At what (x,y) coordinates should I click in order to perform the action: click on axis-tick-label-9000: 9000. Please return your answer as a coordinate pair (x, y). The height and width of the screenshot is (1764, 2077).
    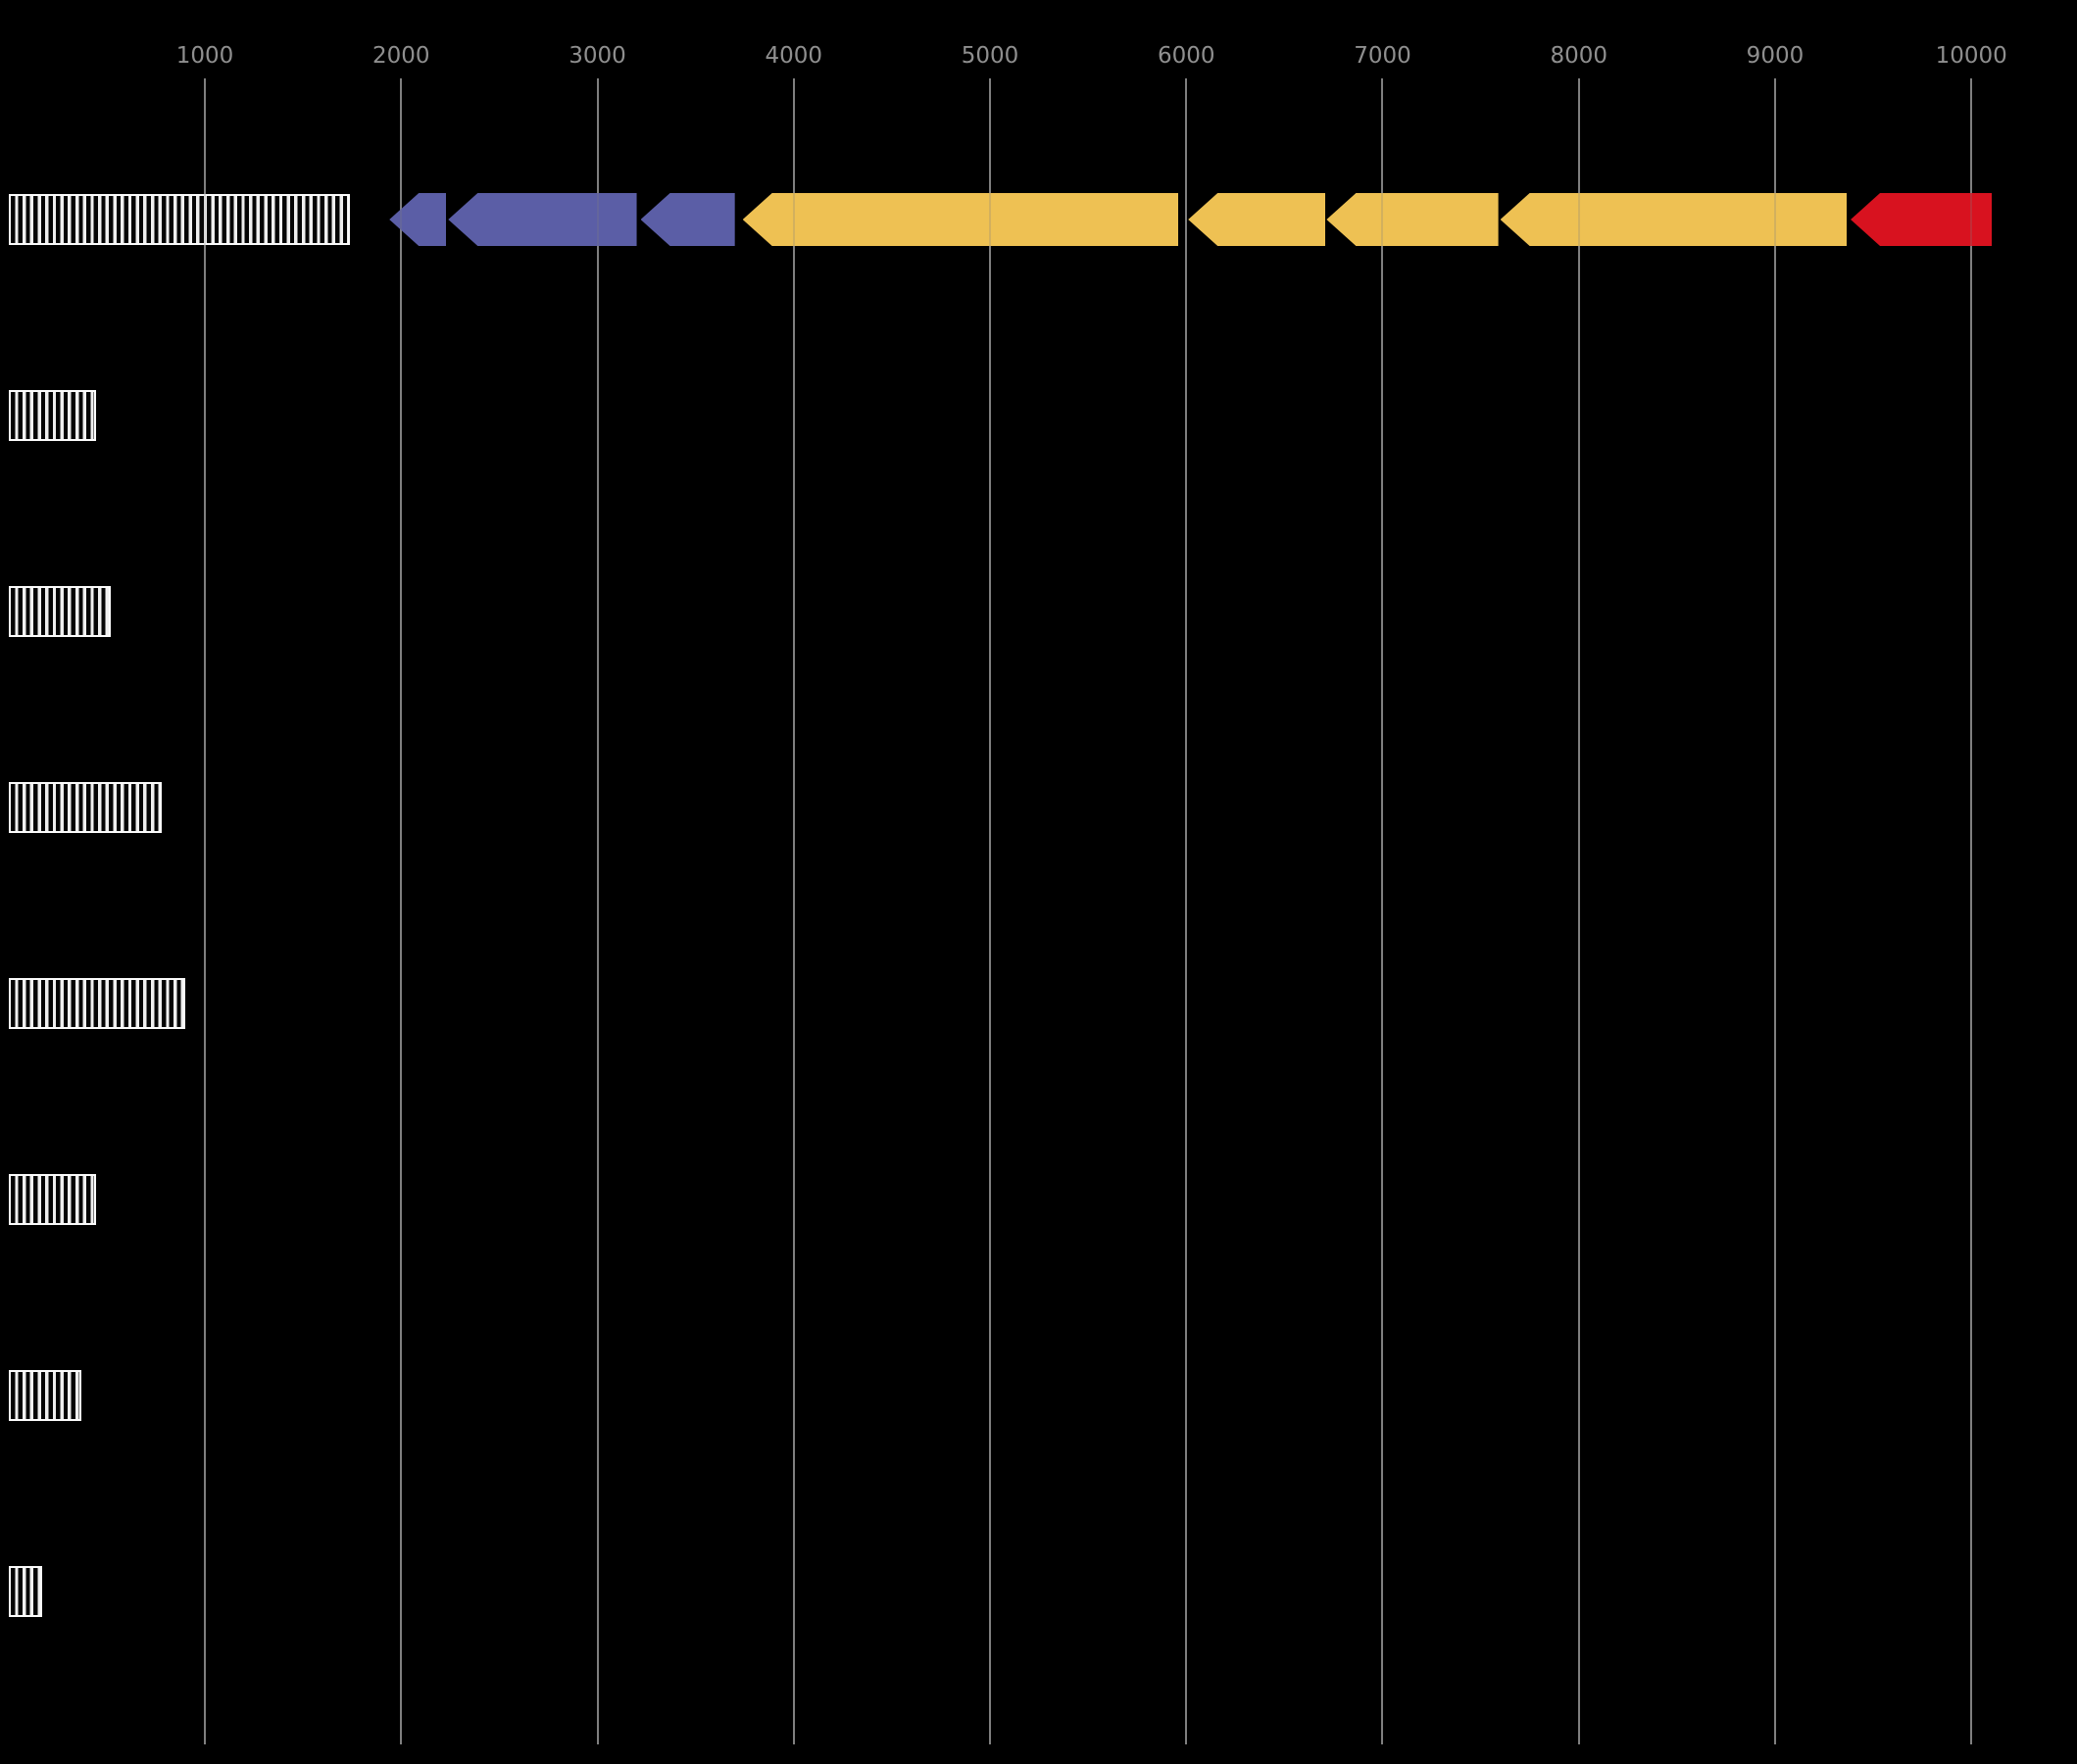
    Looking at the image, I should click on (1775, 56).